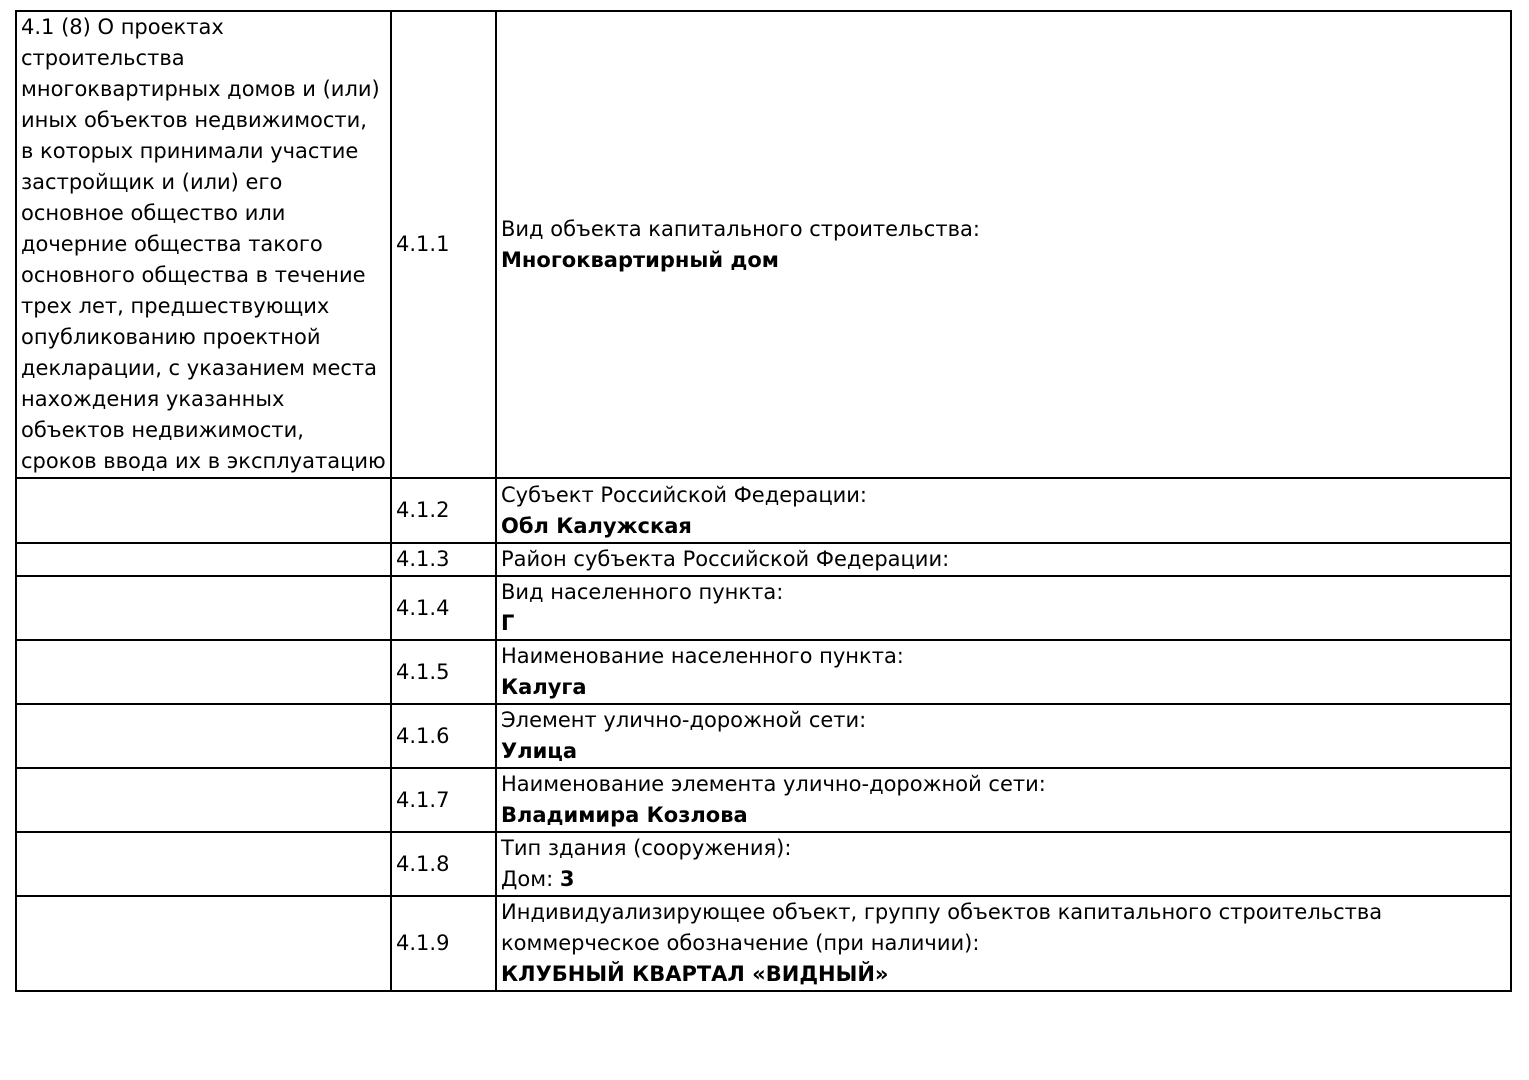 The image size is (1529, 1080). Describe the element at coordinates (423, 863) in the screenshot. I see `row-number: 4.1.8` at that location.